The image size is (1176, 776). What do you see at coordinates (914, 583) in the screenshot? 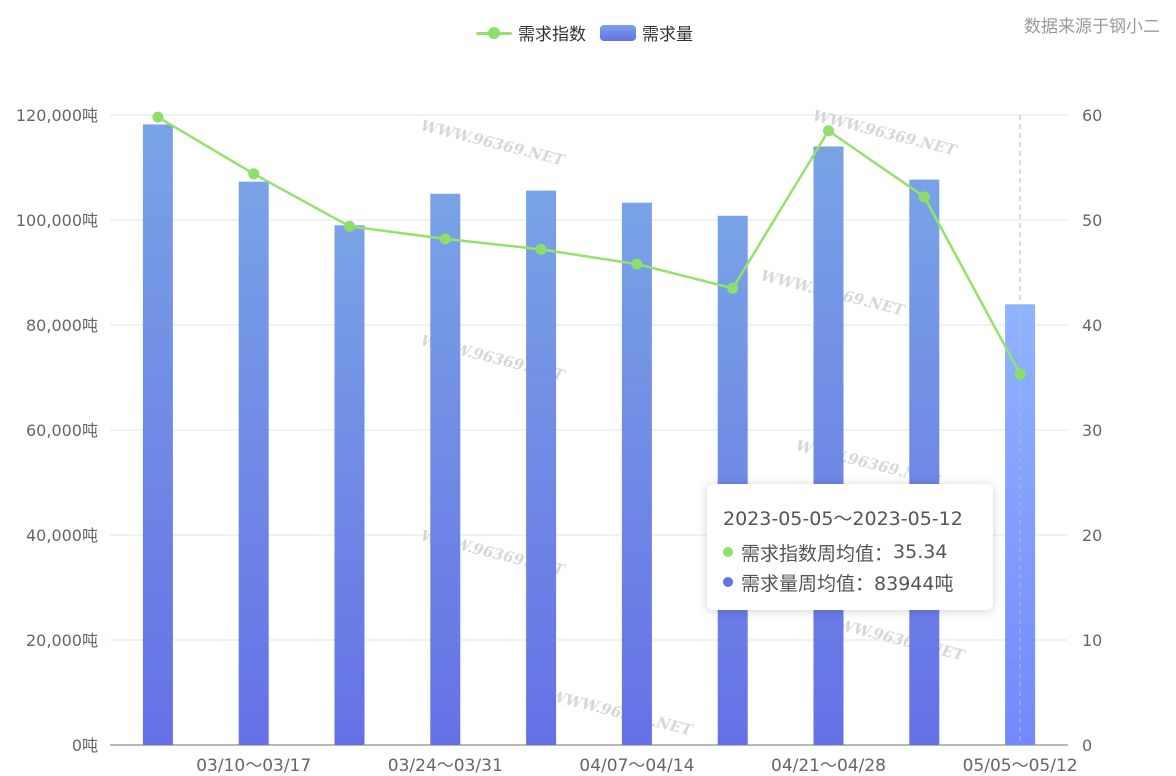
I see `tooltip-qty-value: 83944吨` at bounding box center [914, 583].